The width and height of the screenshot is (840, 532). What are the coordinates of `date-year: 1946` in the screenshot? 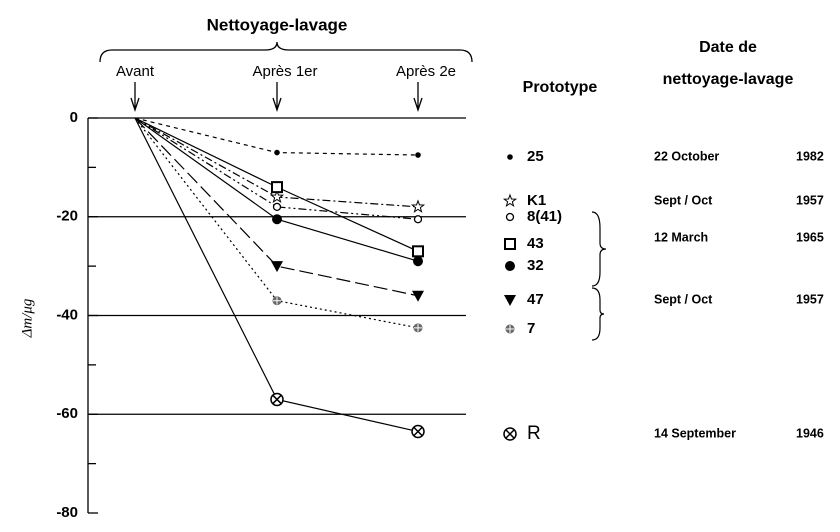 It's located at (810, 433).